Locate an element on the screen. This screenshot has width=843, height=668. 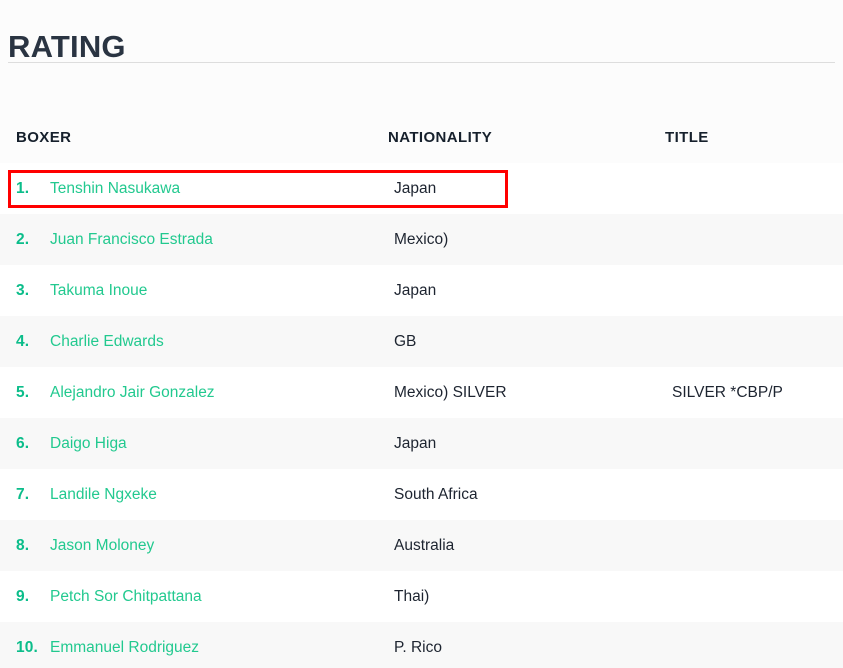
row-nationality: Australia is located at coordinates (424, 545).